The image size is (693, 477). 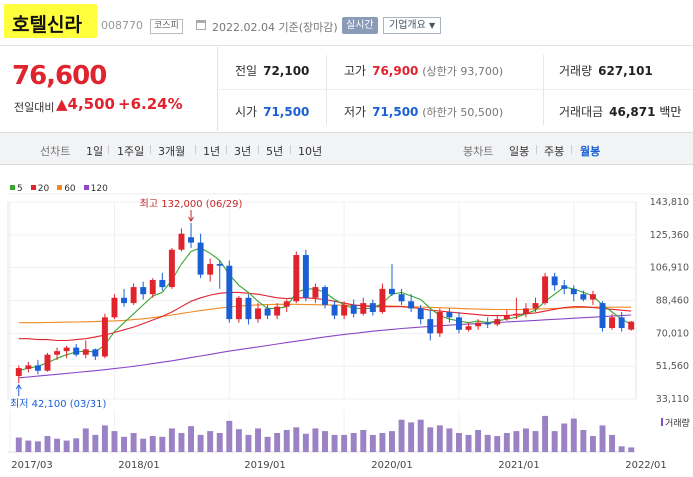 I want to click on base-date: 2022.02.04 기준(장마감), so click(x=275, y=27).